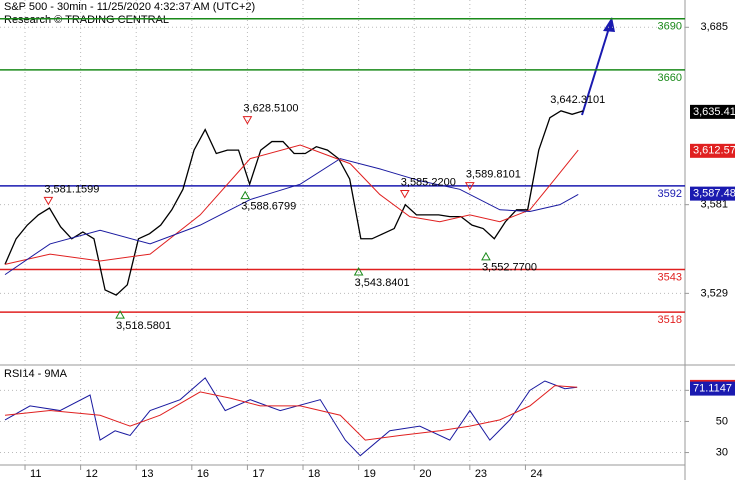 The width and height of the screenshot is (735, 480). Describe the element at coordinates (92, 474) in the screenshot. I see `x-tick-label: 12` at that location.